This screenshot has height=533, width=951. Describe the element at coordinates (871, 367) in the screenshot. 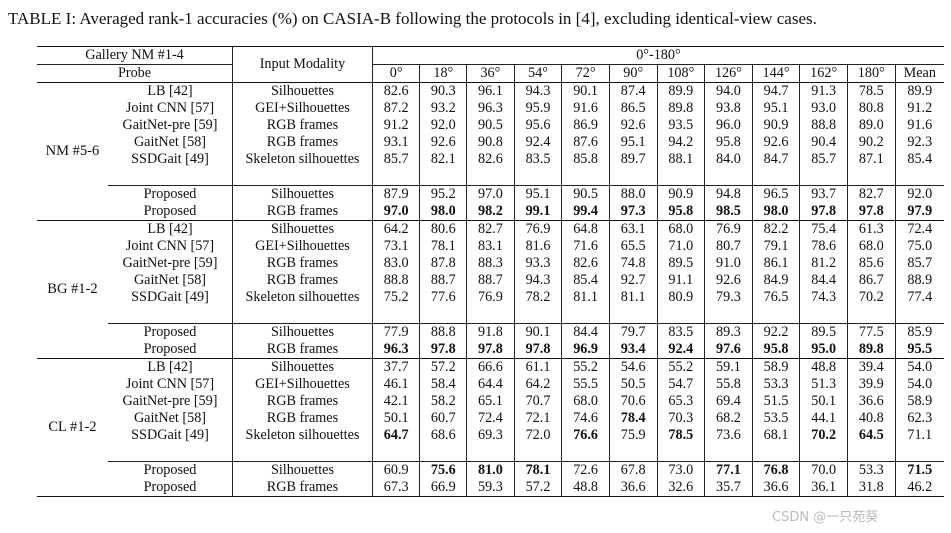

I see `accuracy-cell: 39.4` at that location.